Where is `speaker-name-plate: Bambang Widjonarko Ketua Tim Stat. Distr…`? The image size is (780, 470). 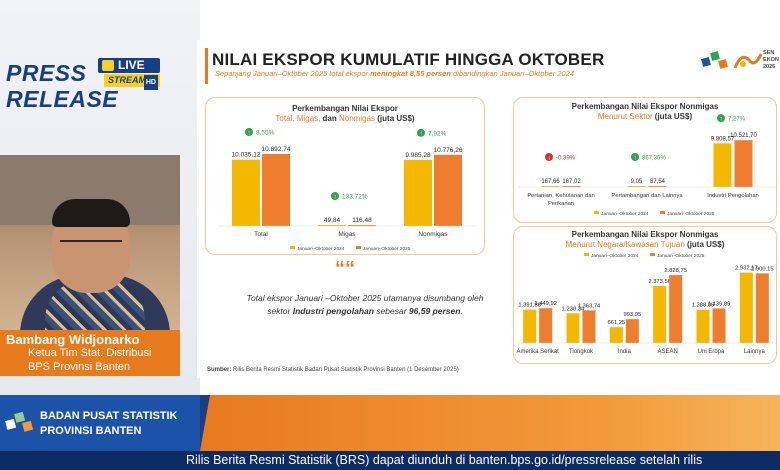
speaker-name-plate: Bambang Widjonarko Ketua Tim Stat. Distr… is located at coordinates (90, 353).